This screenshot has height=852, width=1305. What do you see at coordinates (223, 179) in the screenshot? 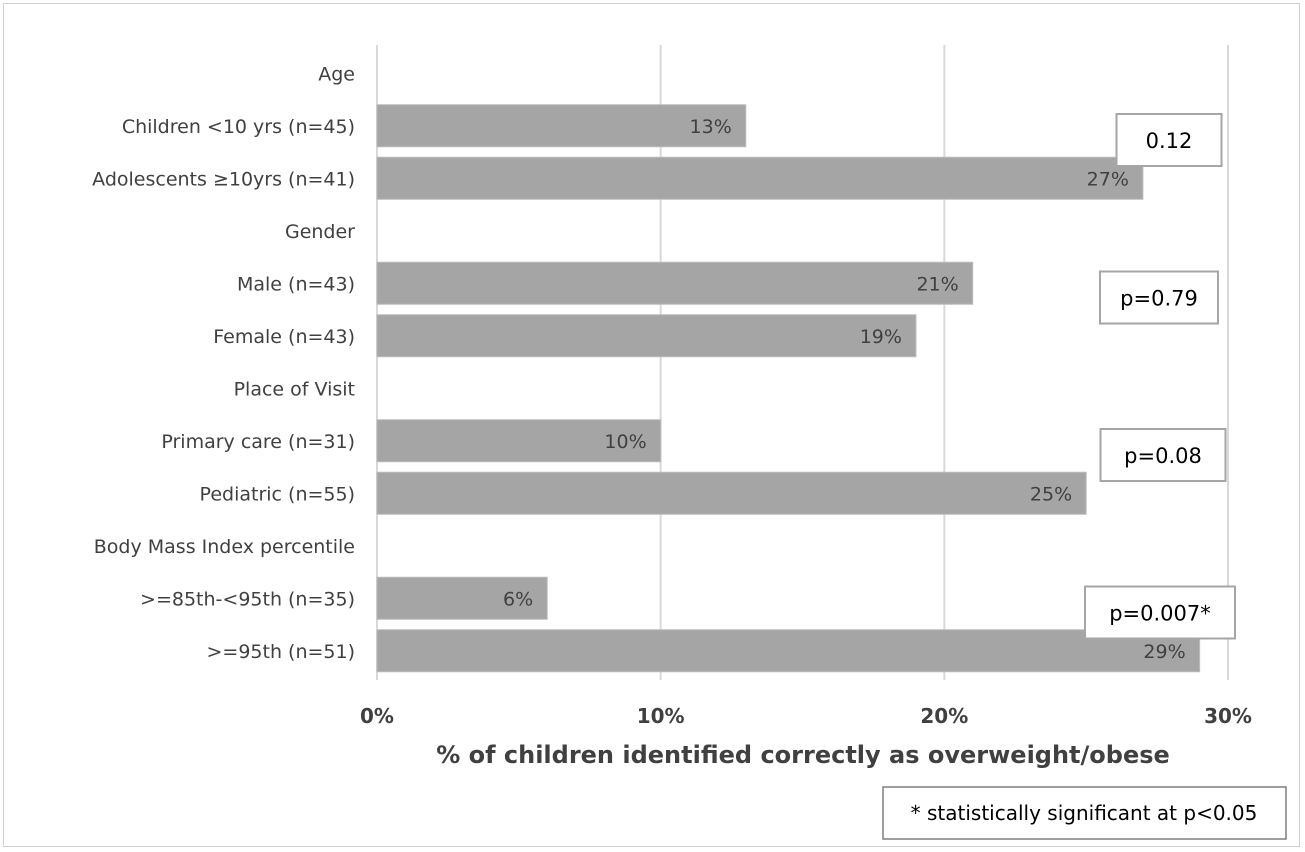
I see `category-label: Adolescents ≥10yrs (n=41)` at bounding box center [223, 179].